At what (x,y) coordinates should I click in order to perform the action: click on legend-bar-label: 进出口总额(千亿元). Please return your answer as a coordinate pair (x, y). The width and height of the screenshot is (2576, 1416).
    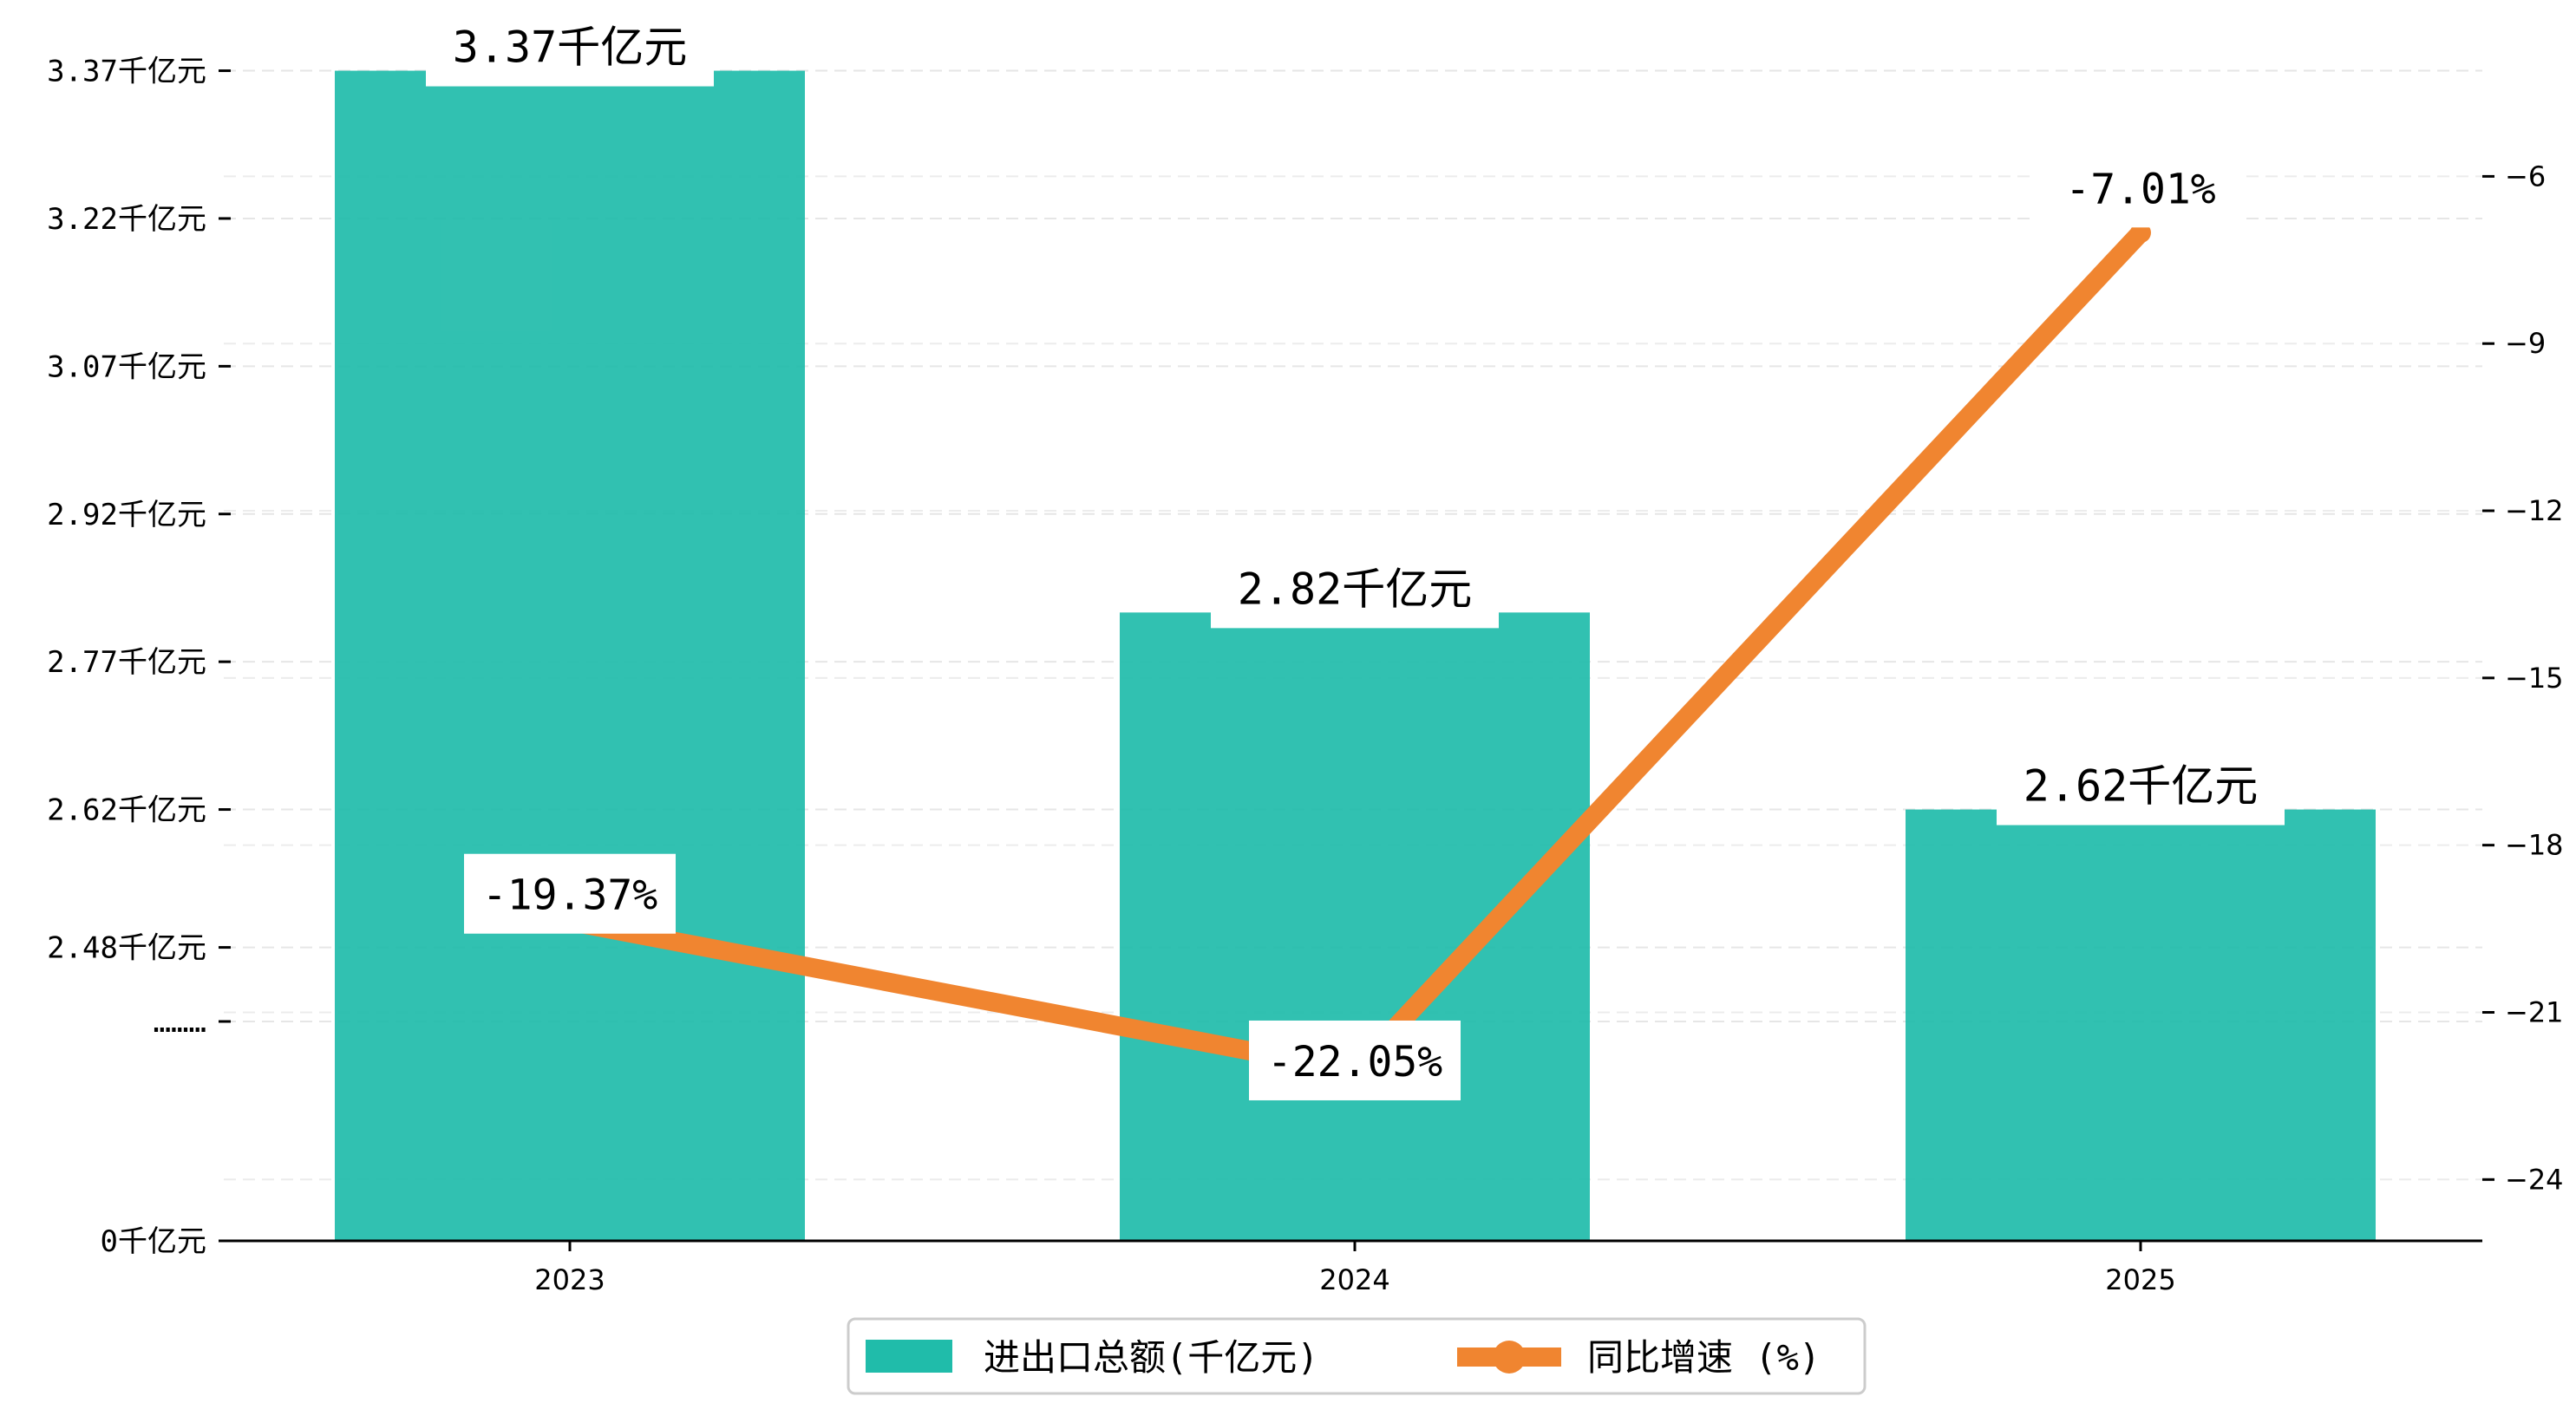
    Looking at the image, I should click on (1151, 1358).